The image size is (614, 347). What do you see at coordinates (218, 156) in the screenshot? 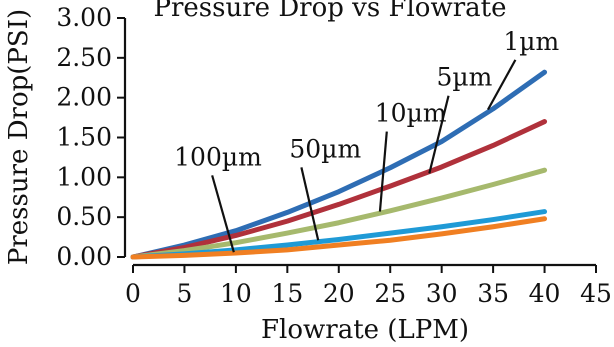
I see `series-label: 100µm` at bounding box center [218, 156].